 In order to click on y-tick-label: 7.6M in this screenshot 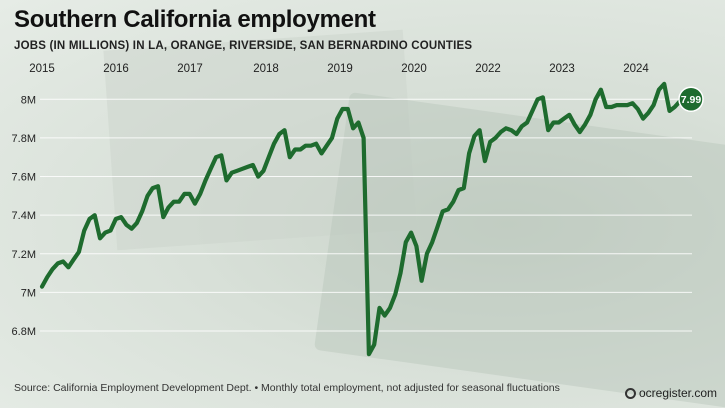, I will do `click(24, 178)`.